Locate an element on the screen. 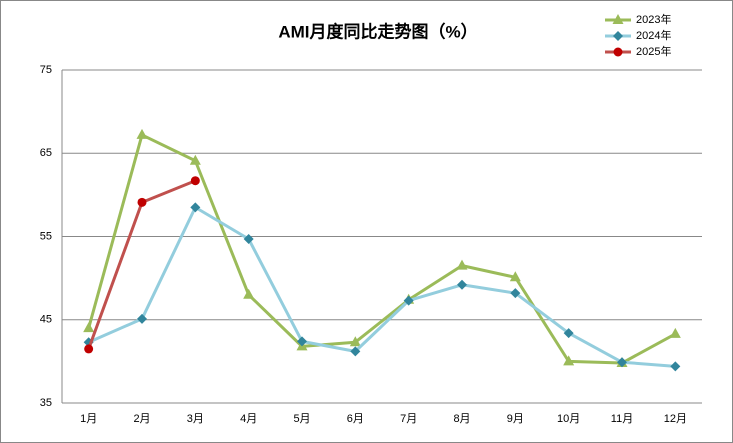 This screenshot has width=733, height=443. legend-label: 2025年 is located at coordinates (653, 51).